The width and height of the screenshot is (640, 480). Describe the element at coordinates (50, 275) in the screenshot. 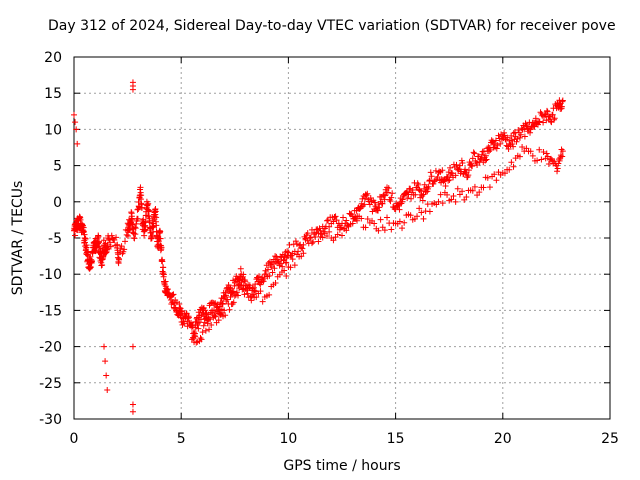

I see `y-tick-label: -10` at that location.